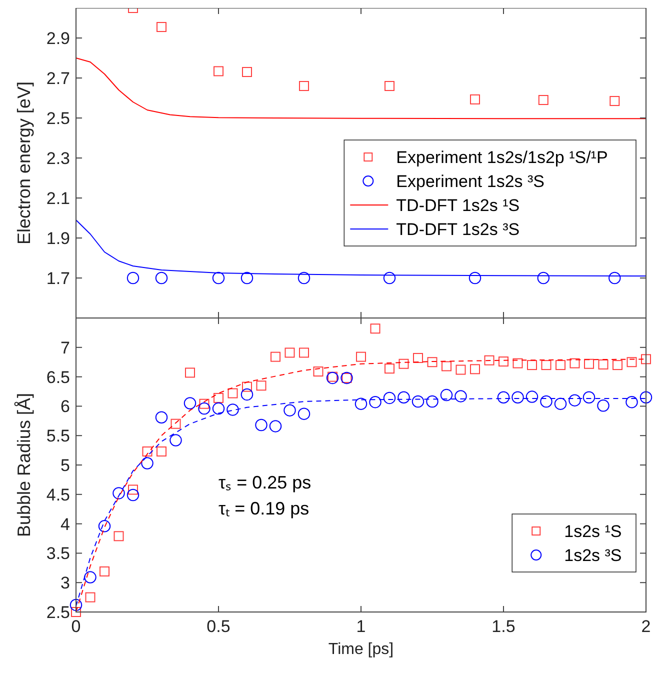 Image resolution: width=659 pixels, height=677 pixels. Describe the element at coordinates (470, 181) in the screenshot. I see `legend-label: Experiment 1s2s ³S` at that location.